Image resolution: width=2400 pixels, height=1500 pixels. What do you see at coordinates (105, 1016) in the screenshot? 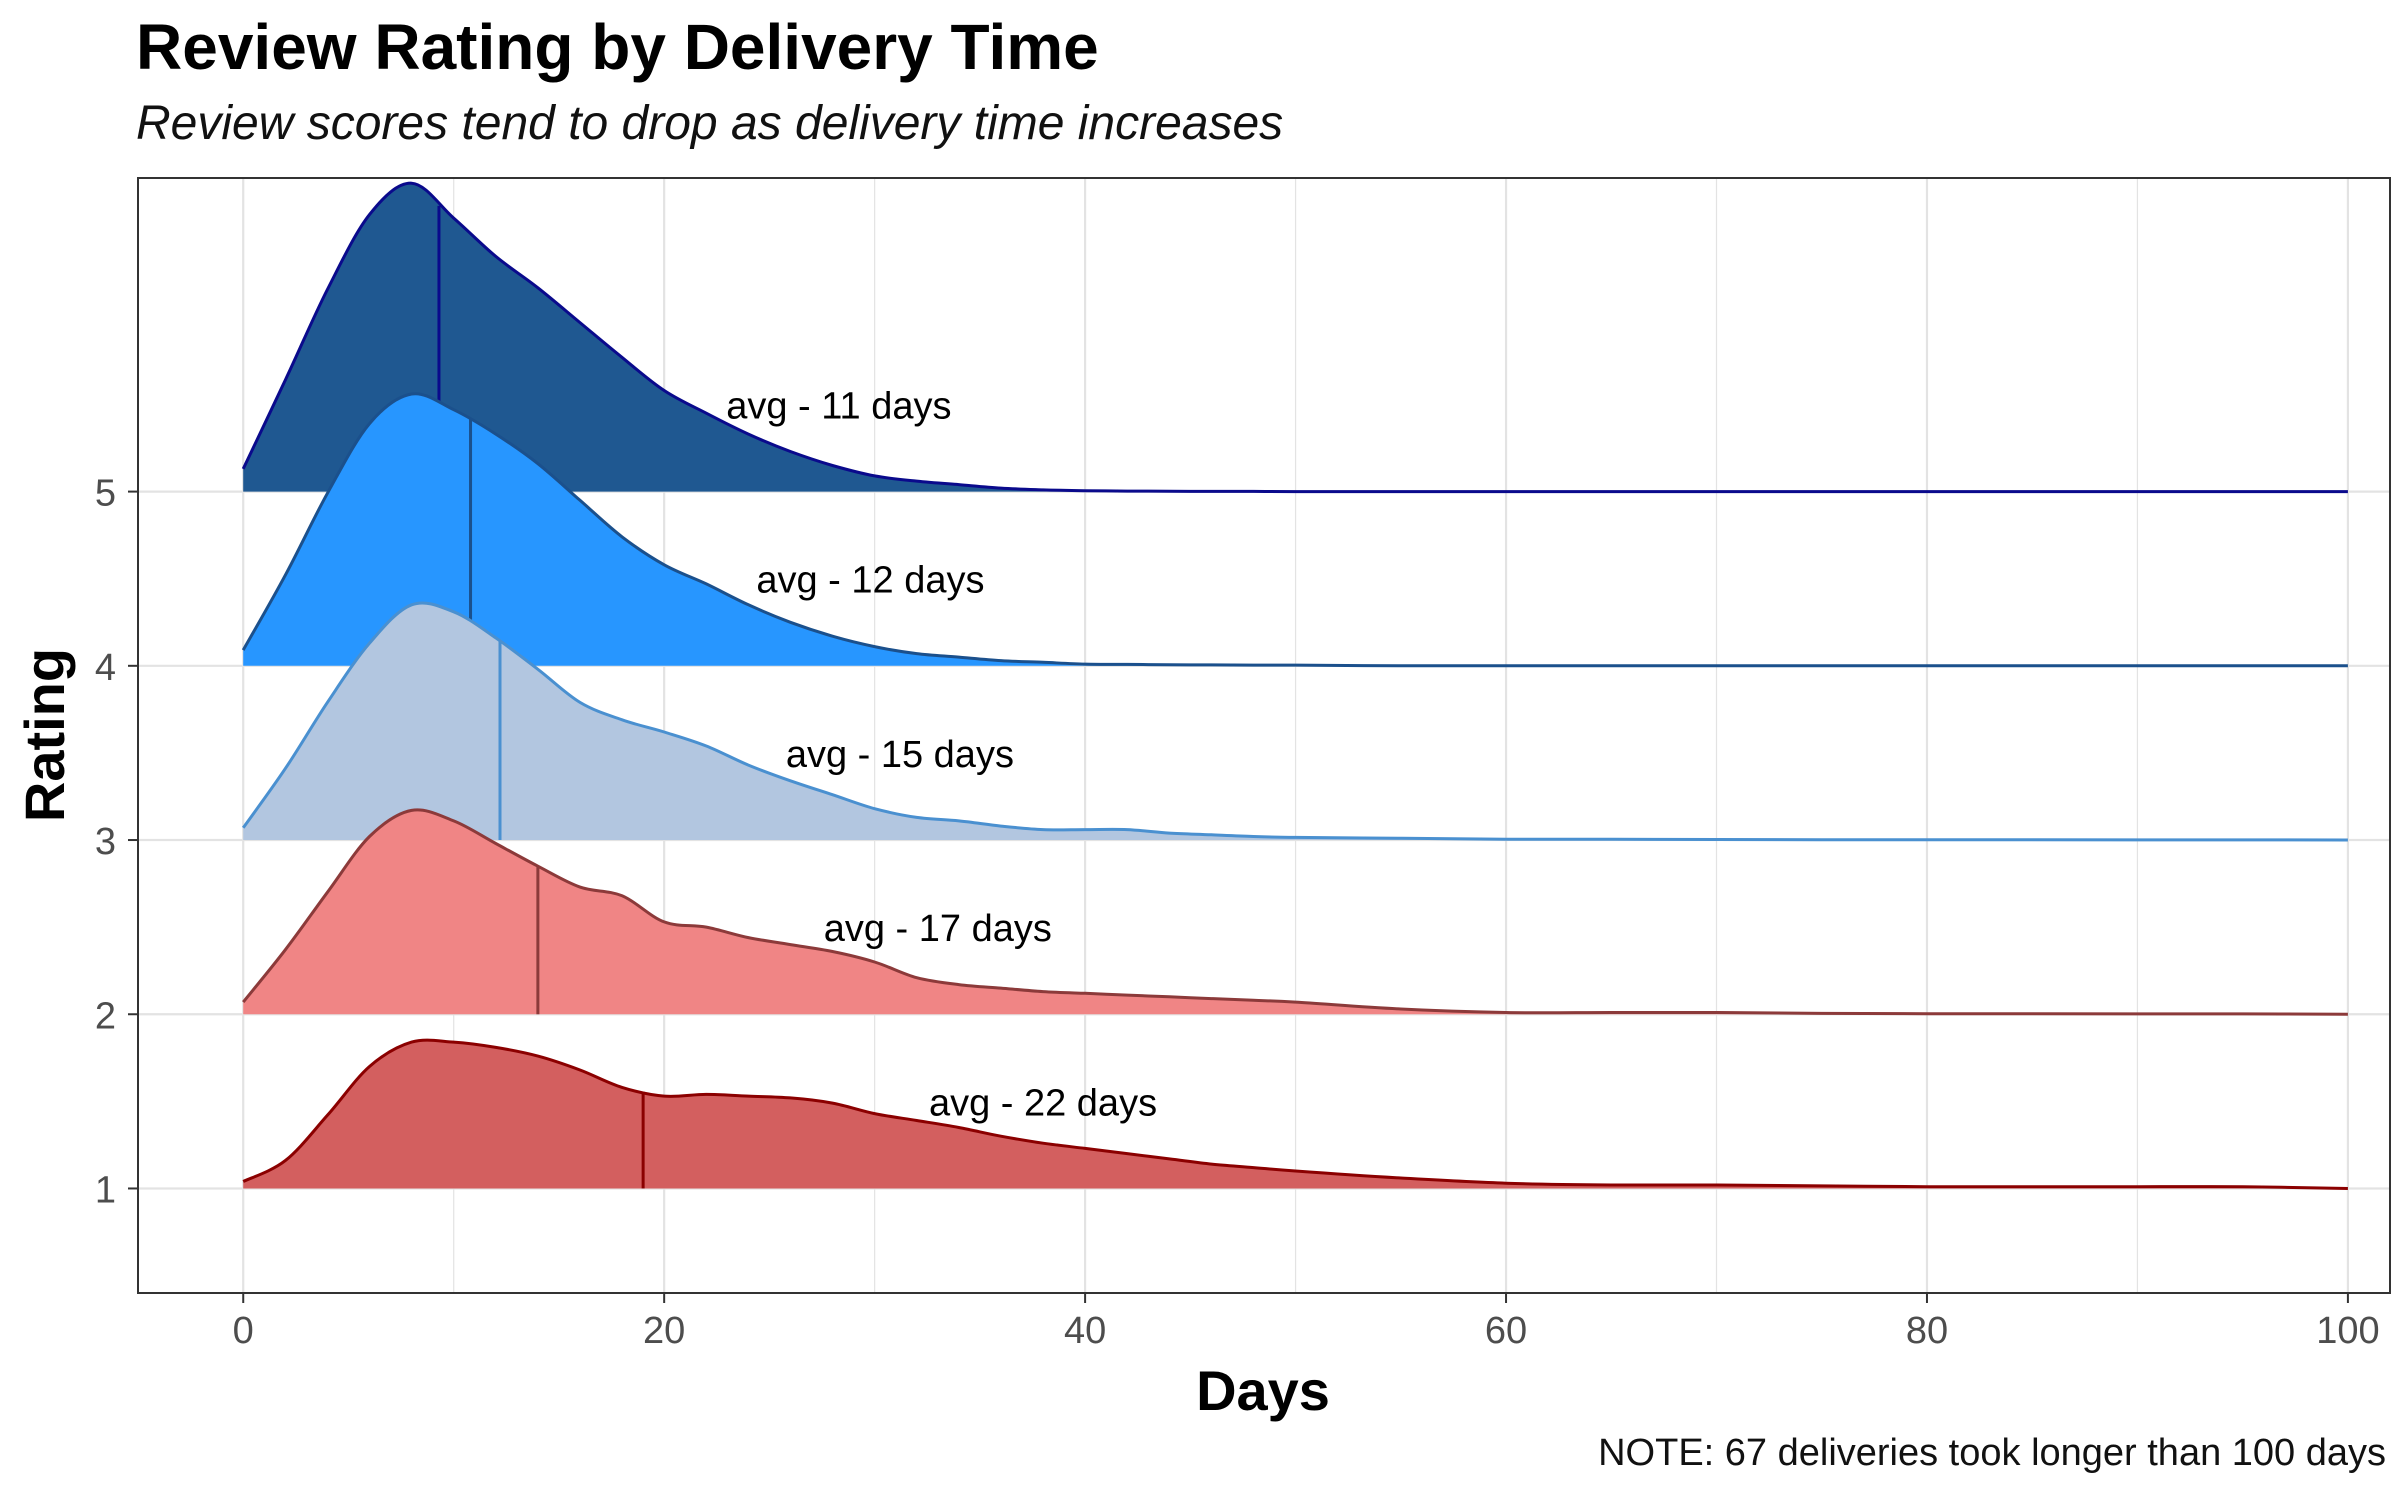
I see `y-tick-label: 2` at bounding box center [105, 1016].